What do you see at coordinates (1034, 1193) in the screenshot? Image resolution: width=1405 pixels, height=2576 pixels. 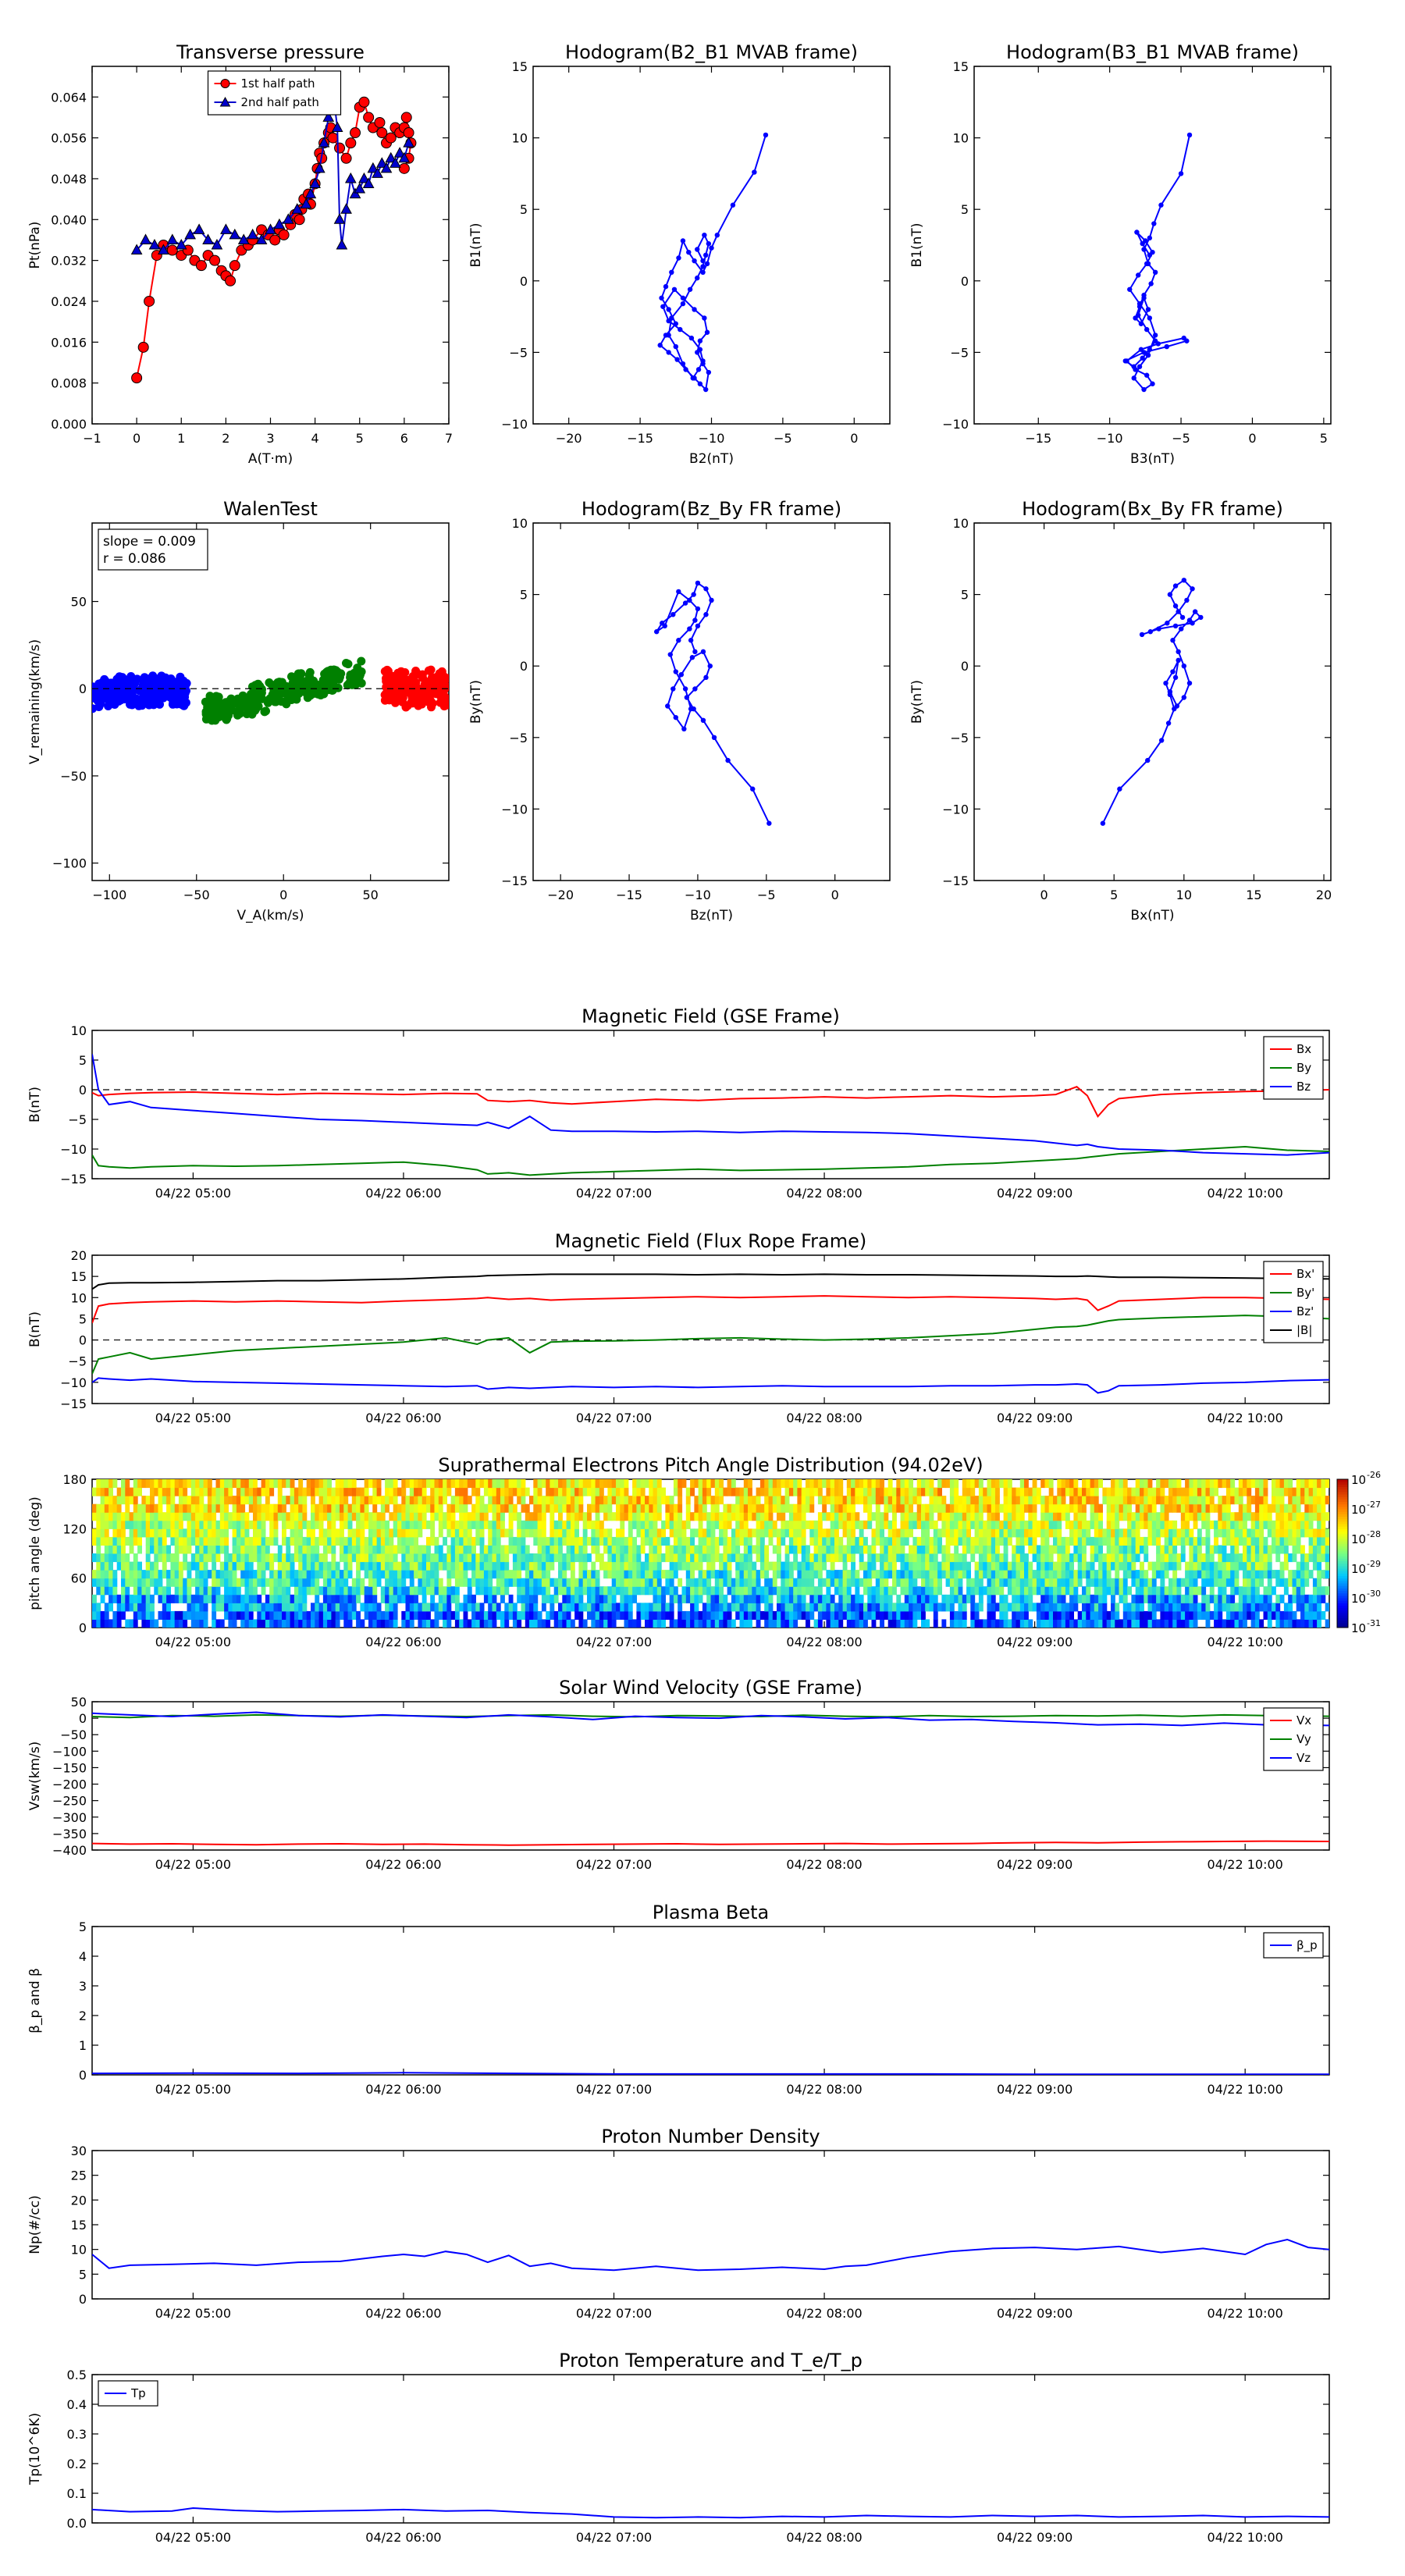 I see `bgse-xtick-label: 04/22 09:00` at bounding box center [1034, 1193].